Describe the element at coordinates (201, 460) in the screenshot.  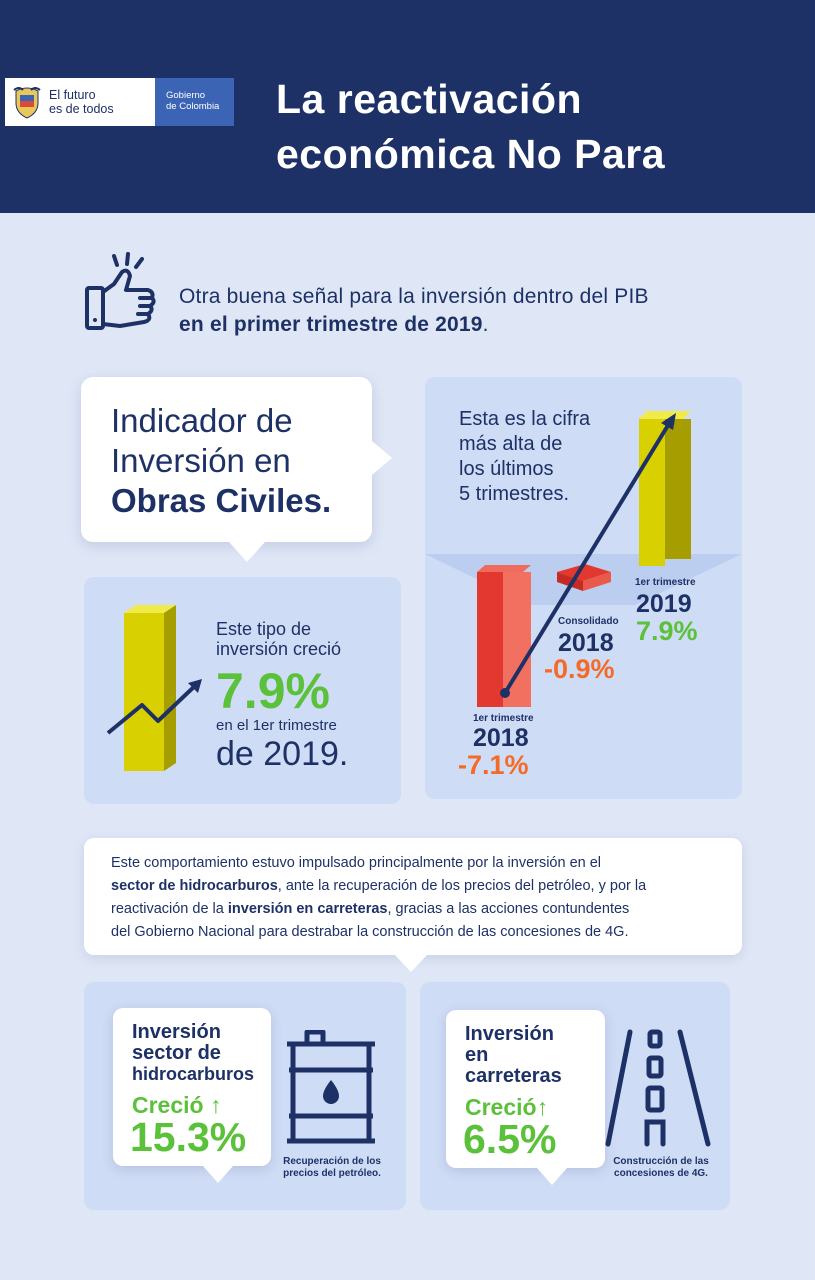
I see `indicator-line2: Inversión en` at that location.